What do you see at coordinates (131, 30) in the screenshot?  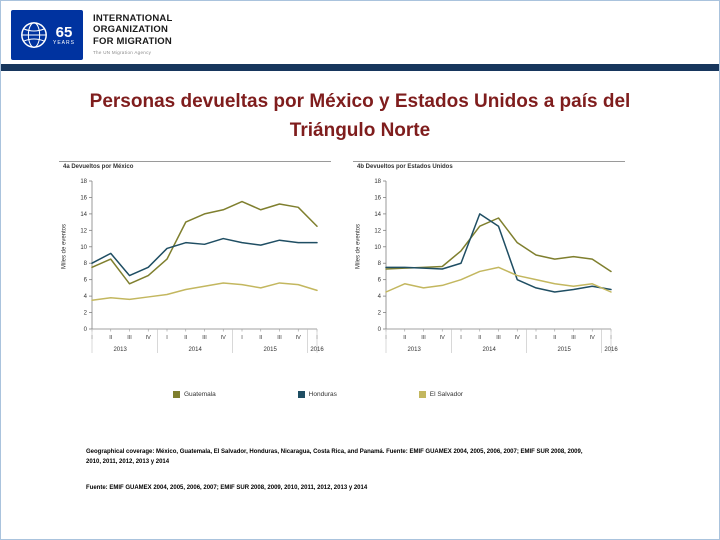 I see `org-name-line-2: ORGANIZATION` at bounding box center [131, 30].